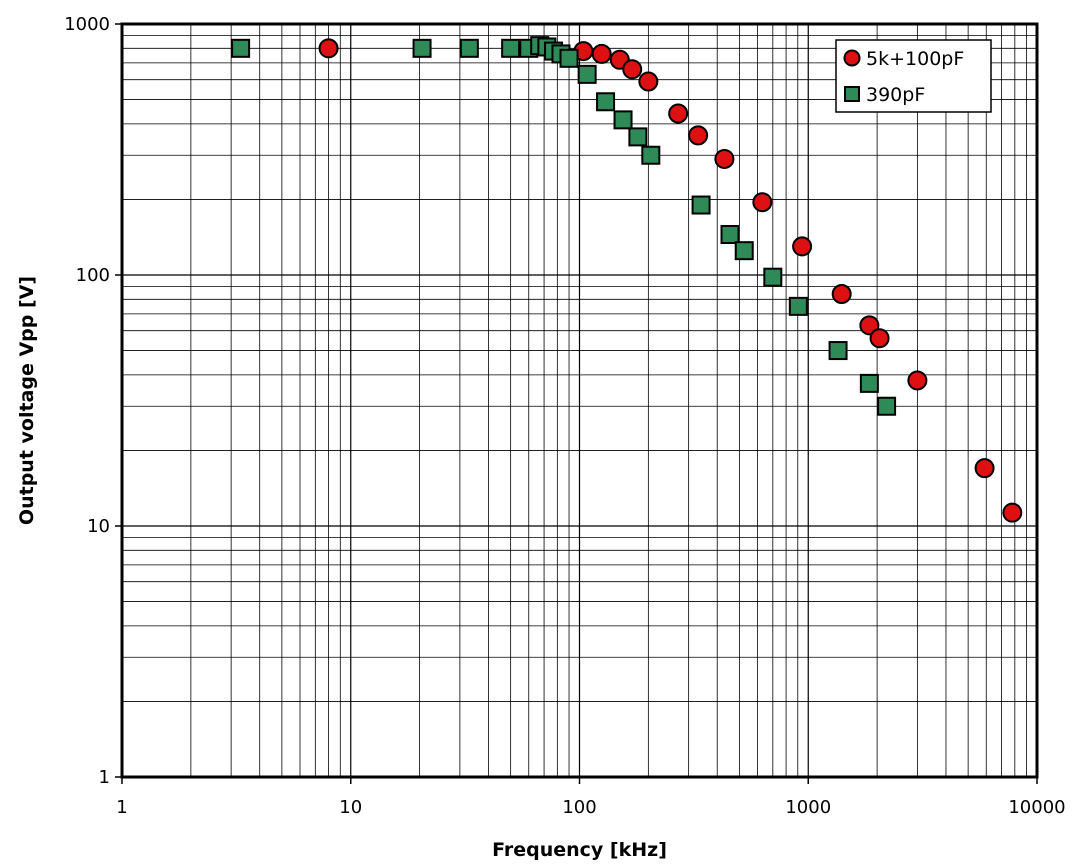  What do you see at coordinates (93, 401) in the screenshot?
I see `y-axis-ticks: 1 10 100 1000` at bounding box center [93, 401].